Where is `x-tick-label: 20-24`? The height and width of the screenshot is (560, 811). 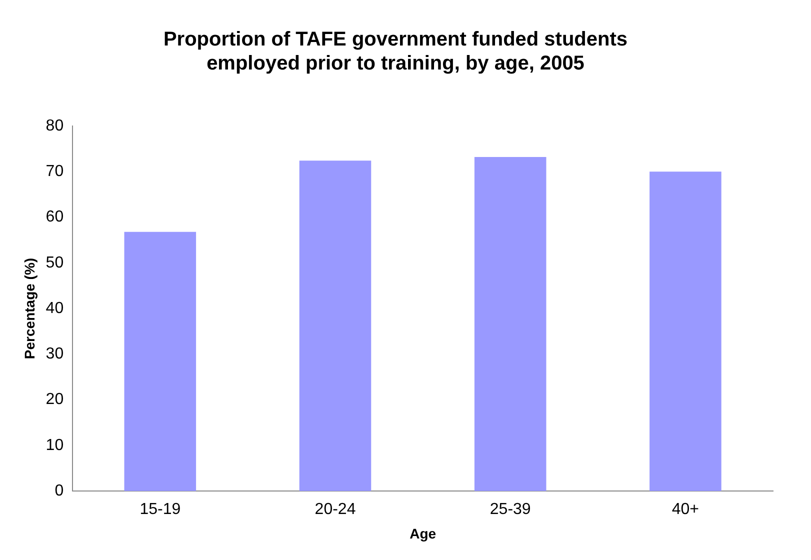
x-tick-label: 20-24 is located at coordinates (335, 509).